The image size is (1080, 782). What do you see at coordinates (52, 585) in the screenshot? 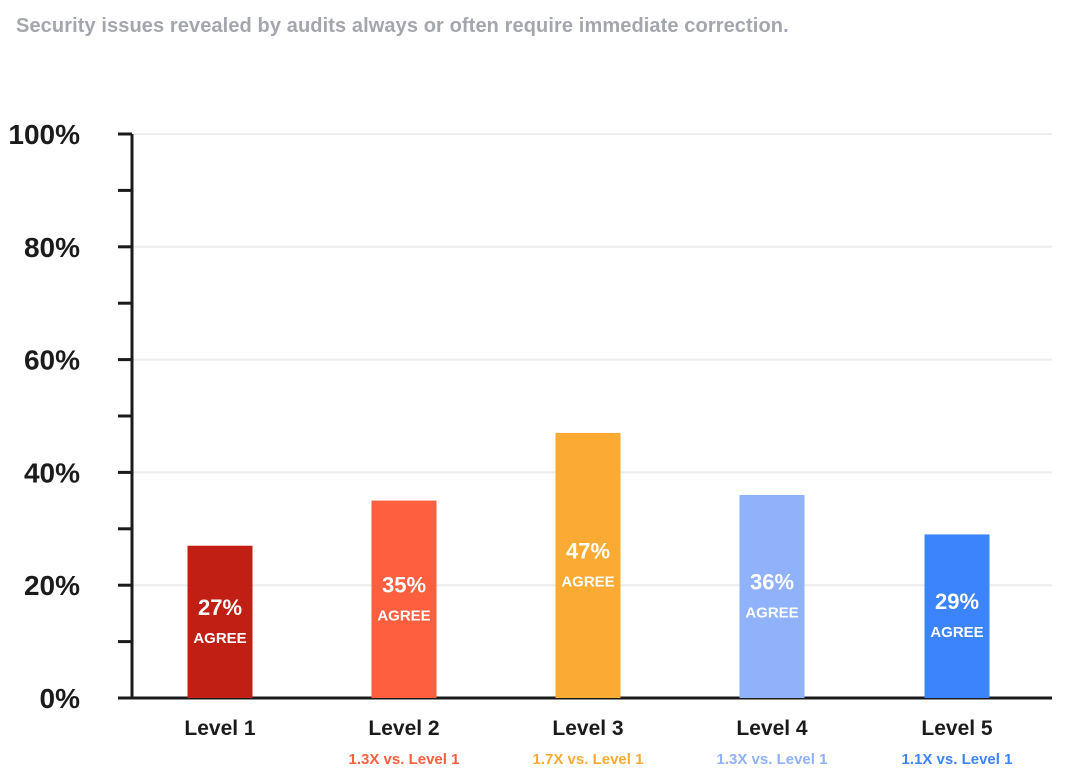
I see `y-tick-label: 20%` at bounding box center [52, 585].